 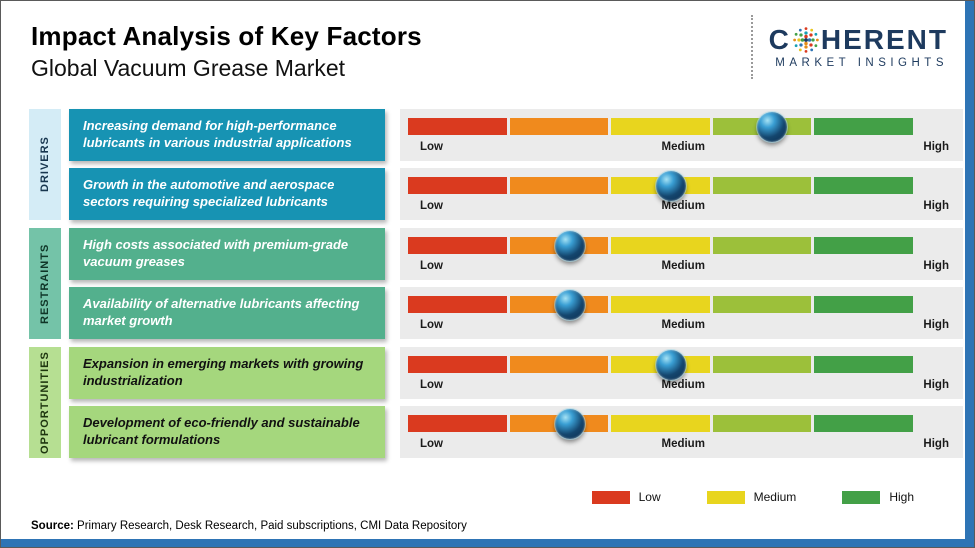 I want to click on right-accent-bar, so click(x=969, y=274).